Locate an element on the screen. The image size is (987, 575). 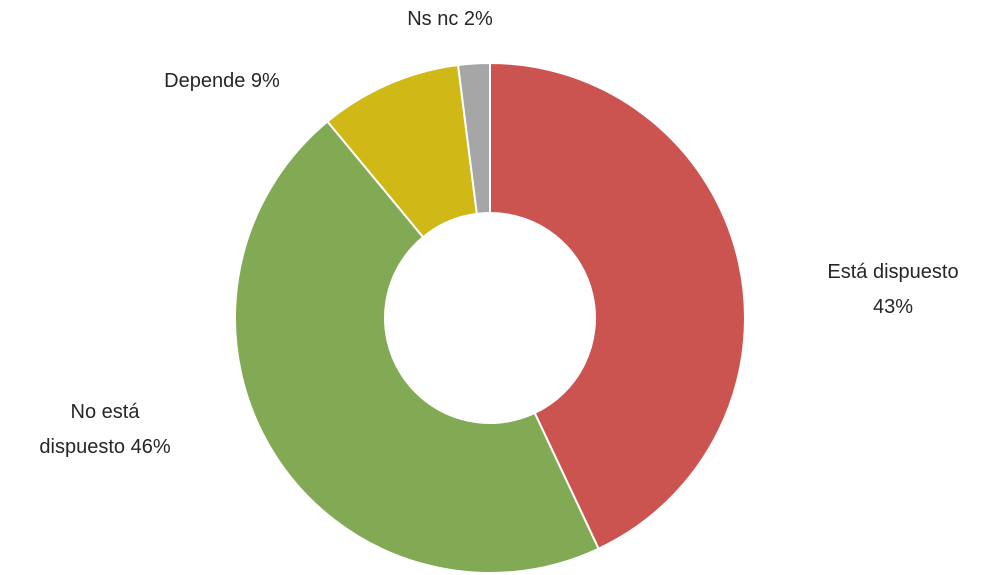
value-label: 2% is located at coordinates (478, 19).